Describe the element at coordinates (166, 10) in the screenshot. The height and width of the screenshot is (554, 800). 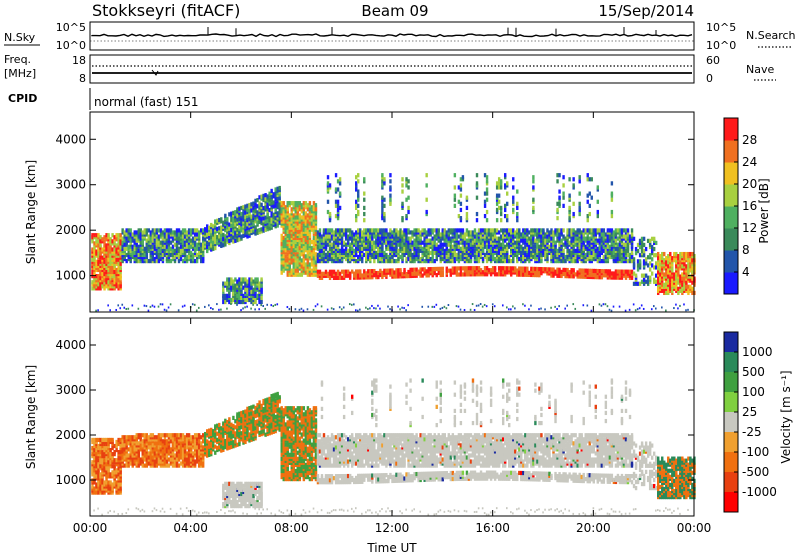
I see `station-title: Stokkseyri (fitACF)` at that location.